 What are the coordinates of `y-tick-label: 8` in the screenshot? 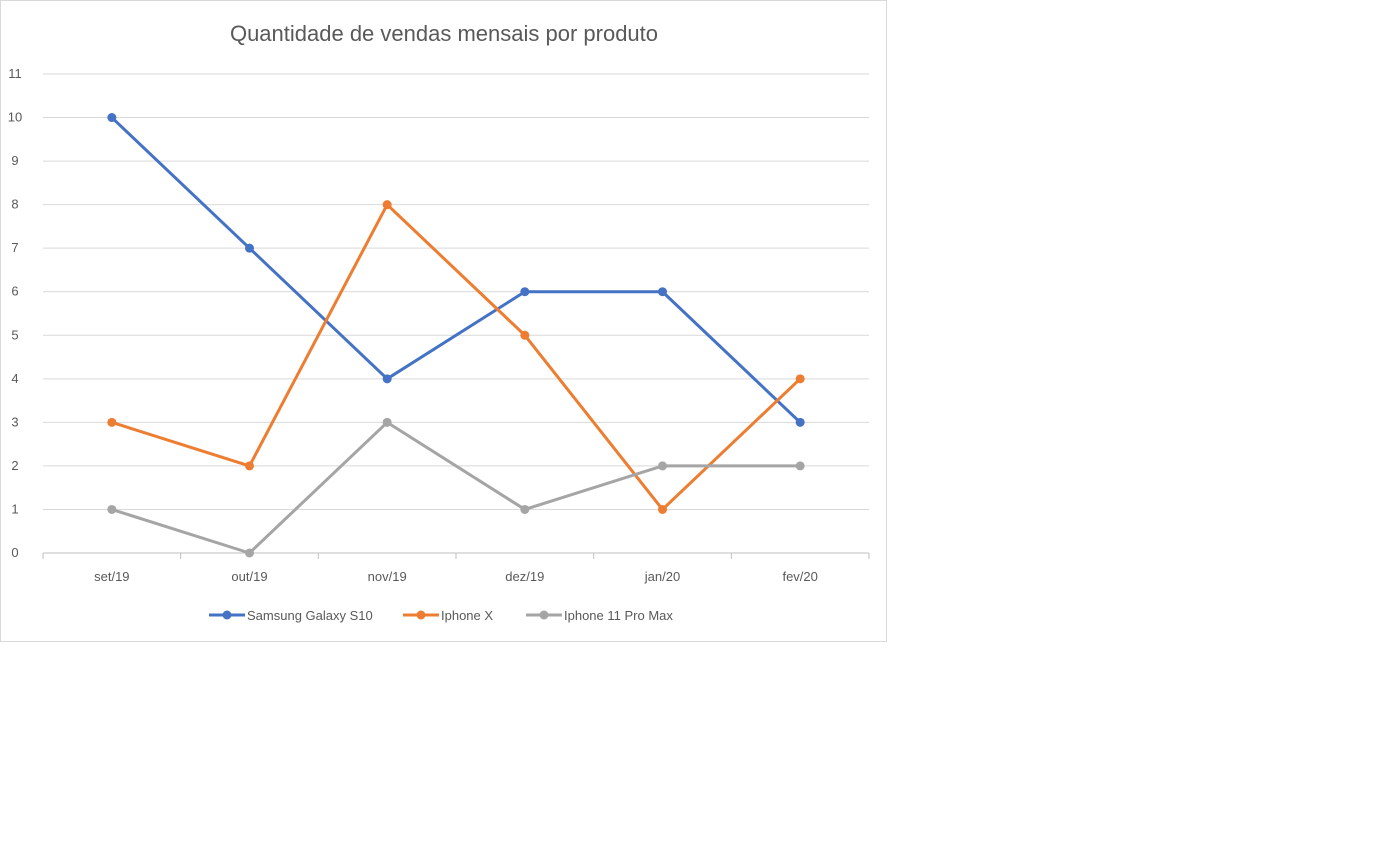 It's located at (14, 204).